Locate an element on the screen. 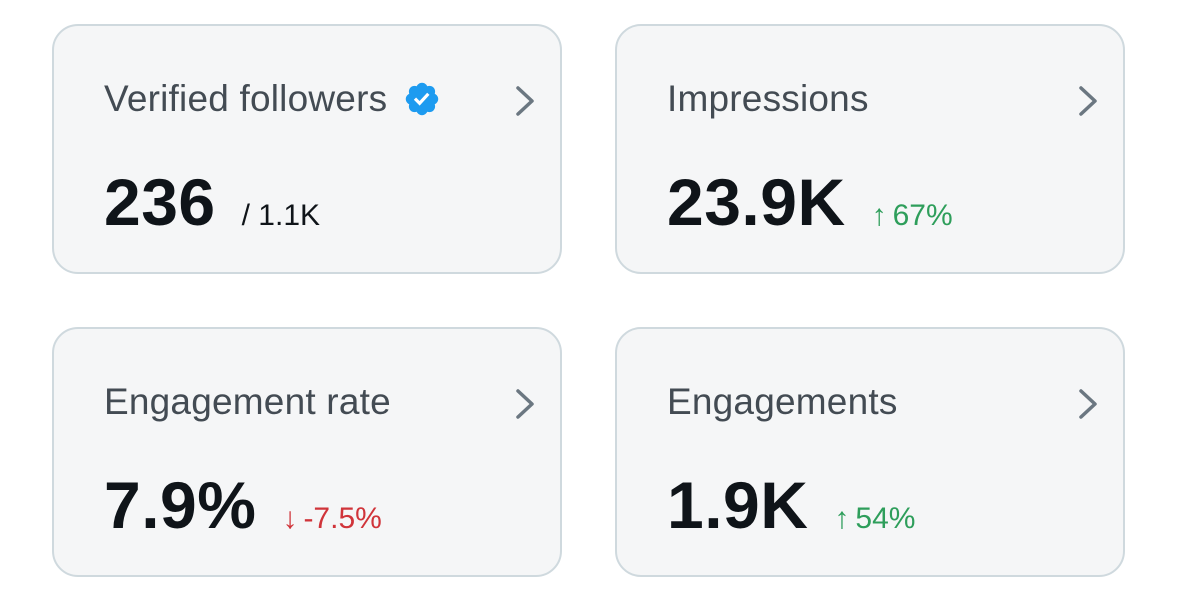  metric-value-row: 1.9K ↑ 54% is located at coordinates (791, 505).